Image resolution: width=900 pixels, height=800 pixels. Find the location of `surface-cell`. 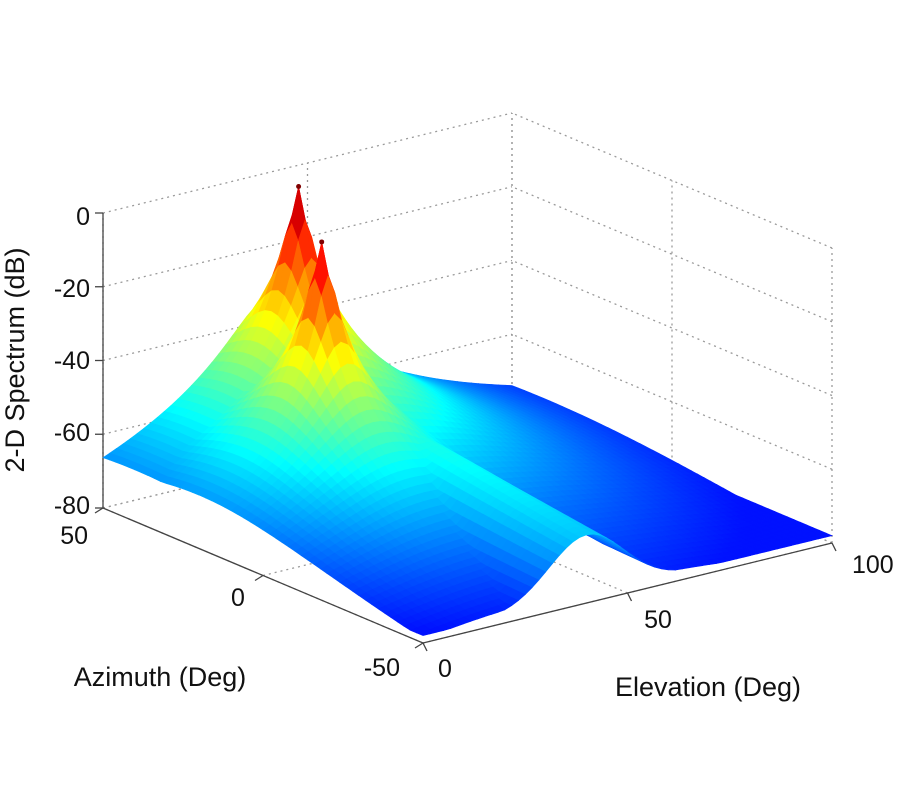

surface-cell is located at coordinates (423, 633).